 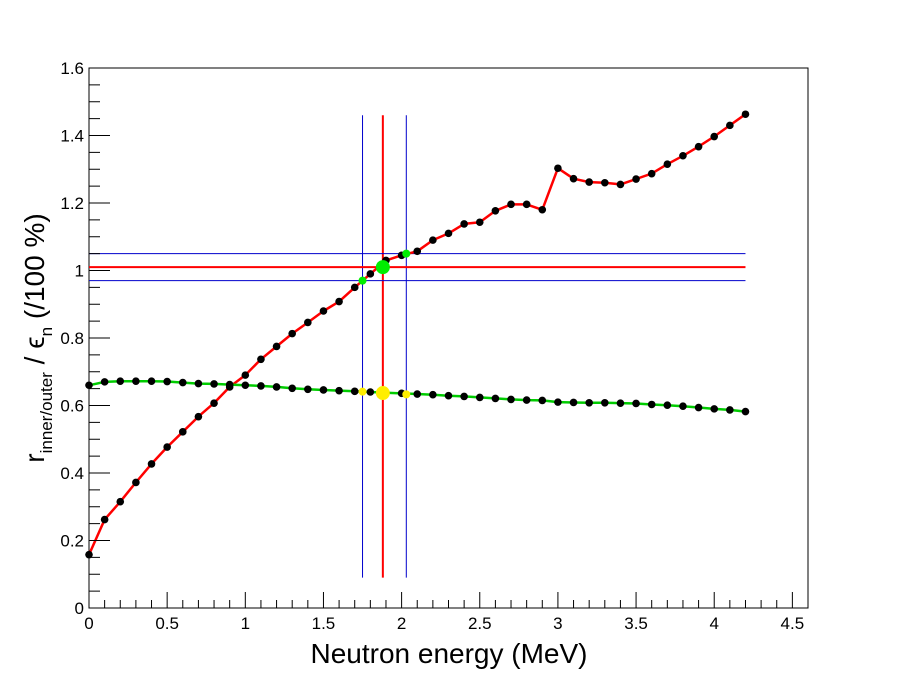 I want to click on x-tick-label: 2.5, so click(x=480, y=623).